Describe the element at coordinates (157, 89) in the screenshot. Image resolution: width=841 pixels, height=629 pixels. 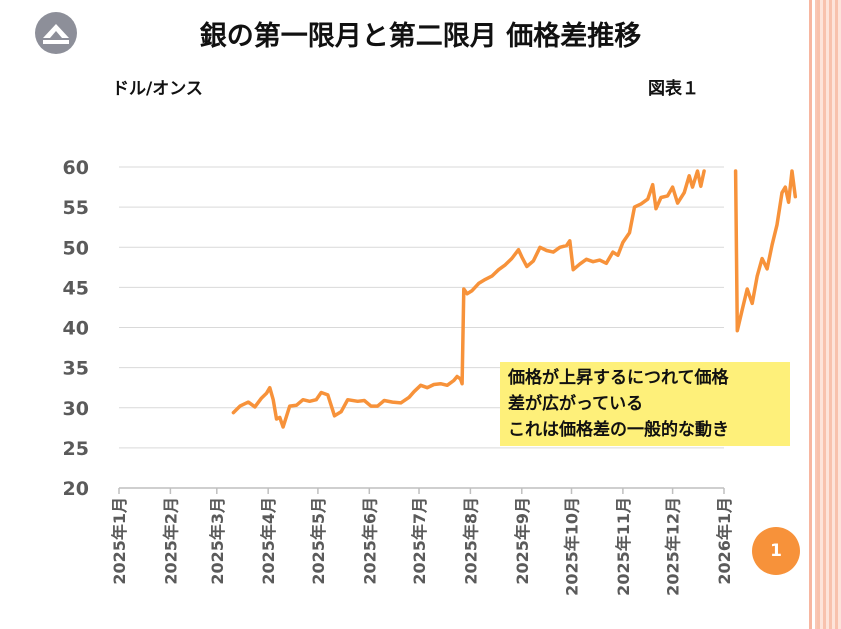
I see `unit-label: ドル/オンス` at that location.